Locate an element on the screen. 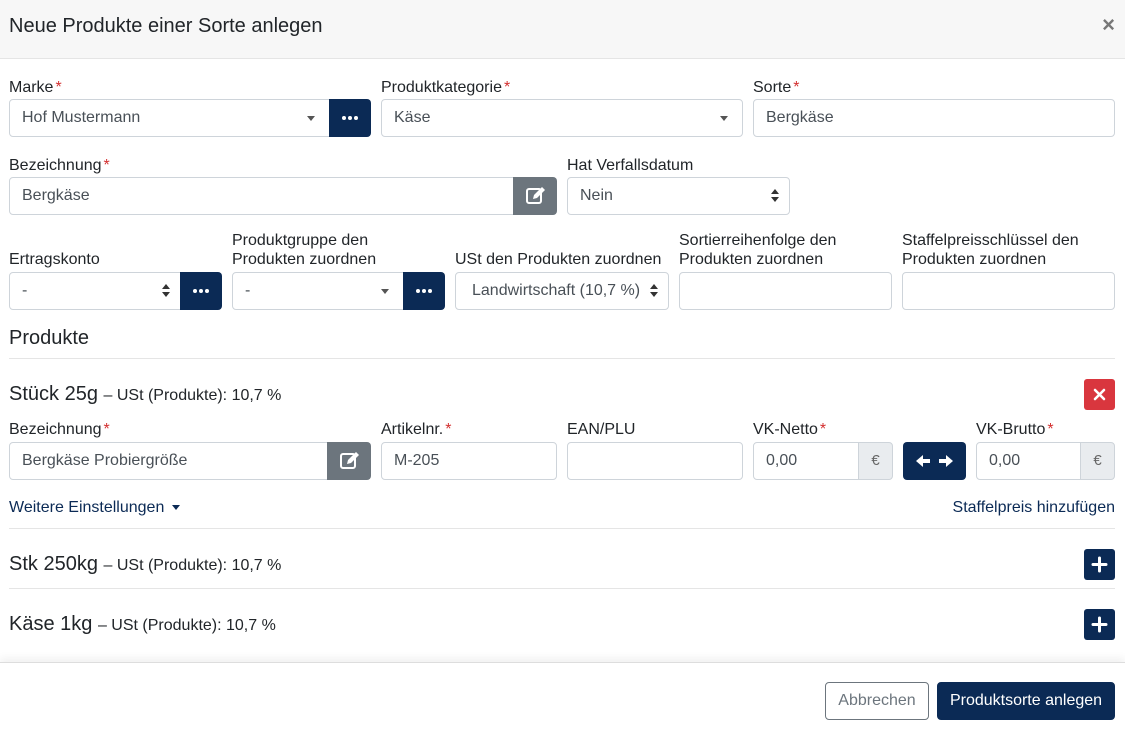  sortier-input is located at coordinates (785, 291).